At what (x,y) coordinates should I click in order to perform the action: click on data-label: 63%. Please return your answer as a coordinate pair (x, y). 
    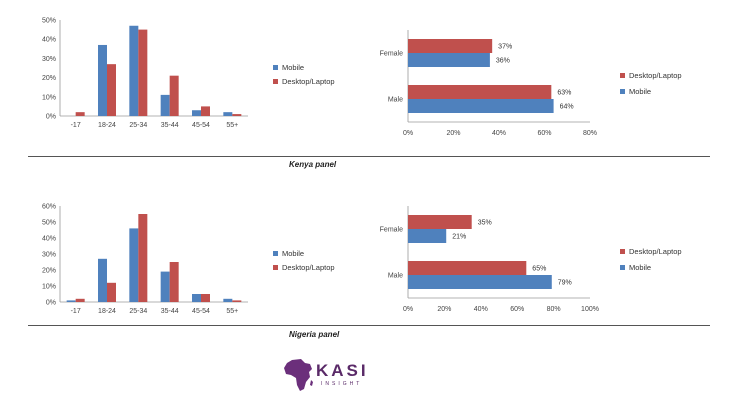
    Looking at the image, I should click on (564, 93).